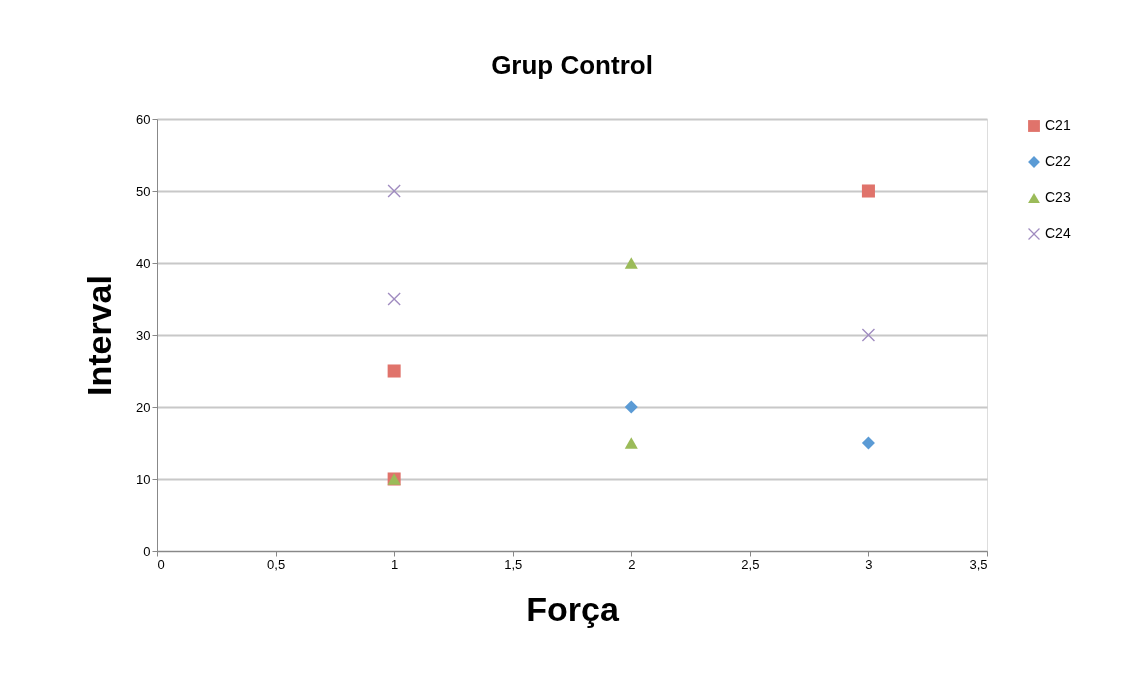 The image size is (1130, 691). What do you see at coordinates (143, 407) in the screenshot?
I see `y-tick-label: 20` at bounding box center [143, 407].